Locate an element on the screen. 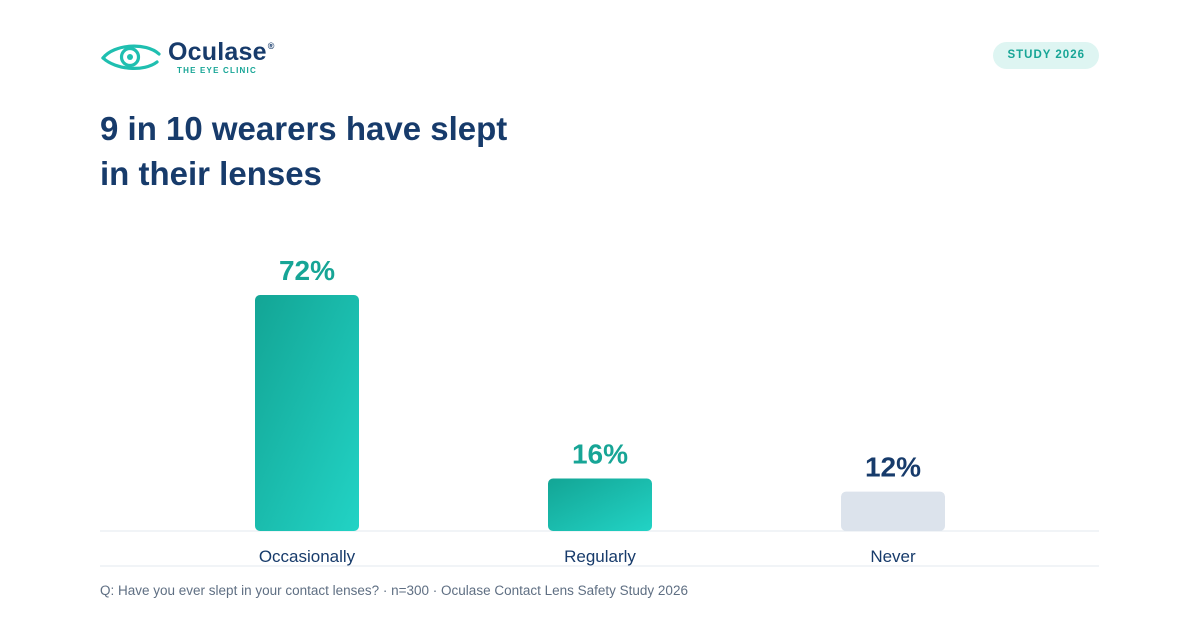 The width and height of the screenshot is (1200, 628). bar-regularly is located at coordinates (600, 504).